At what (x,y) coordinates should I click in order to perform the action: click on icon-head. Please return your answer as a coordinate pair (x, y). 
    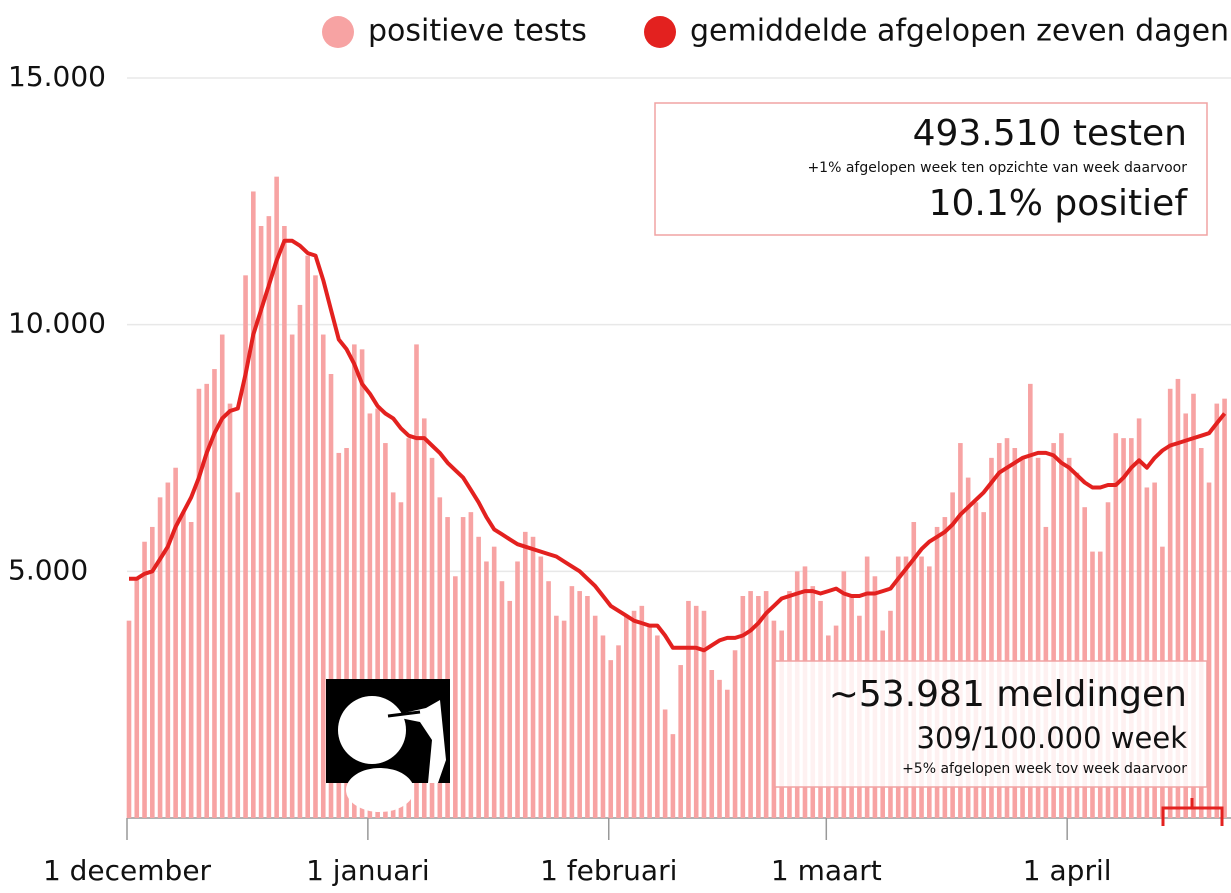
    Looking at the image, I should click on (372, 730).